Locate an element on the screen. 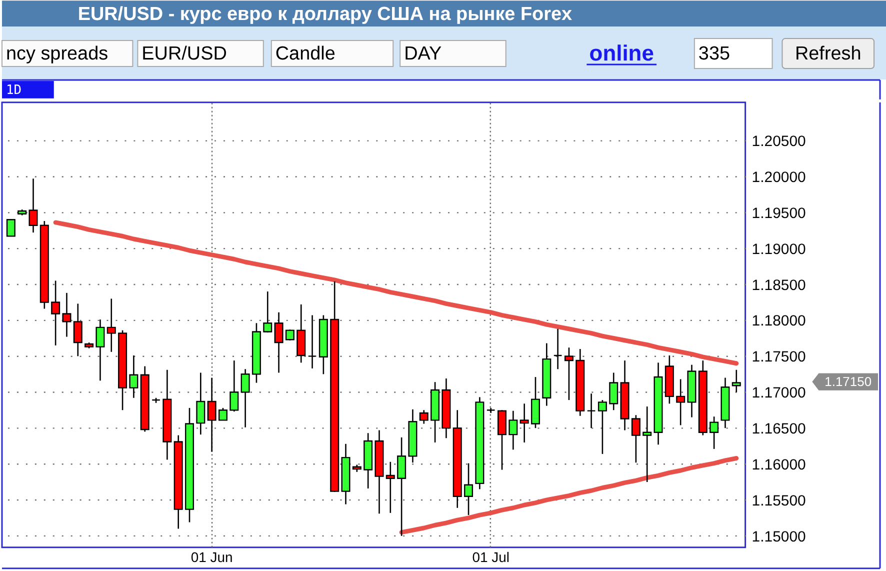  text: online is located at coordinates (621, 53).